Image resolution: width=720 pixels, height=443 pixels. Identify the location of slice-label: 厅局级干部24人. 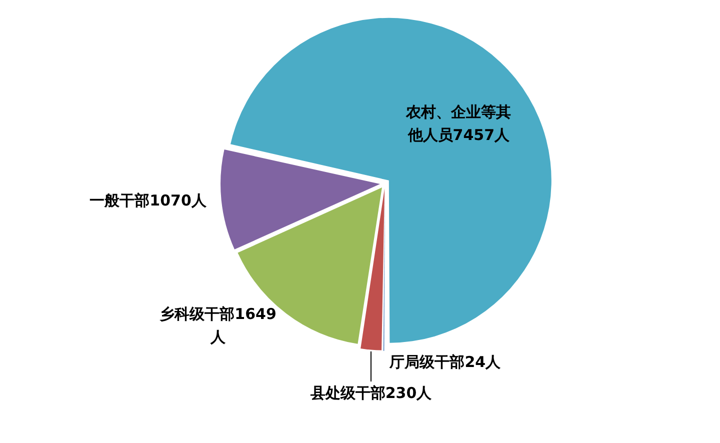
(445, 361).